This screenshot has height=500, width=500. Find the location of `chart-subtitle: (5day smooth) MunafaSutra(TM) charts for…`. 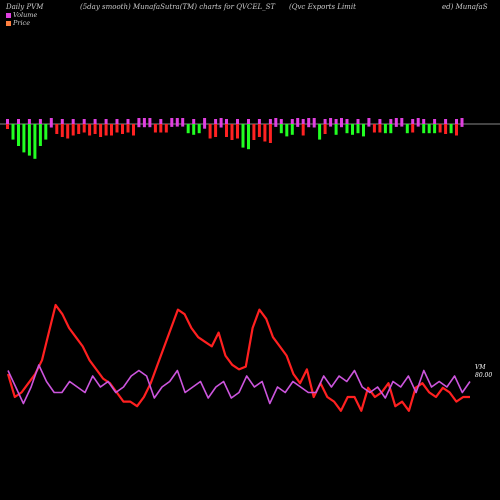

chart-subtitle: (5day smooth) MunafaSutra(TM) charts for… is located at coordinates (178, 7).